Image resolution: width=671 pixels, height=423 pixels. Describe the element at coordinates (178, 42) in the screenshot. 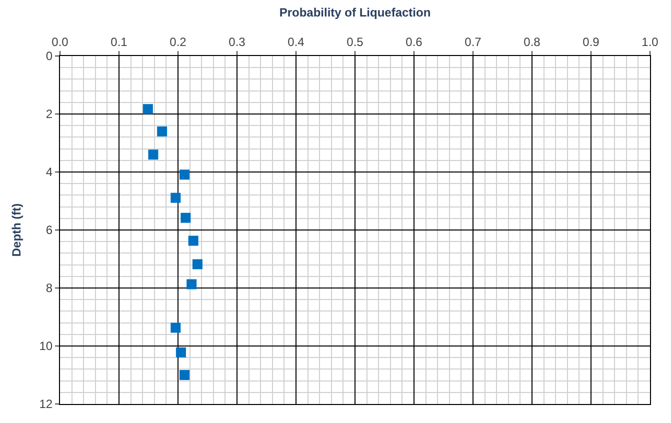

I see `x-tick-label: 0.2` at that location.